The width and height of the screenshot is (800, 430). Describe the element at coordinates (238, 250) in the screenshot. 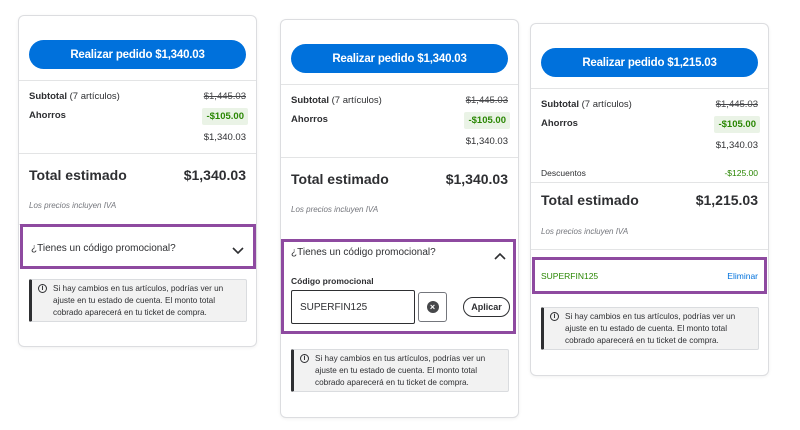

I see `chevron-down-icon` at that location.